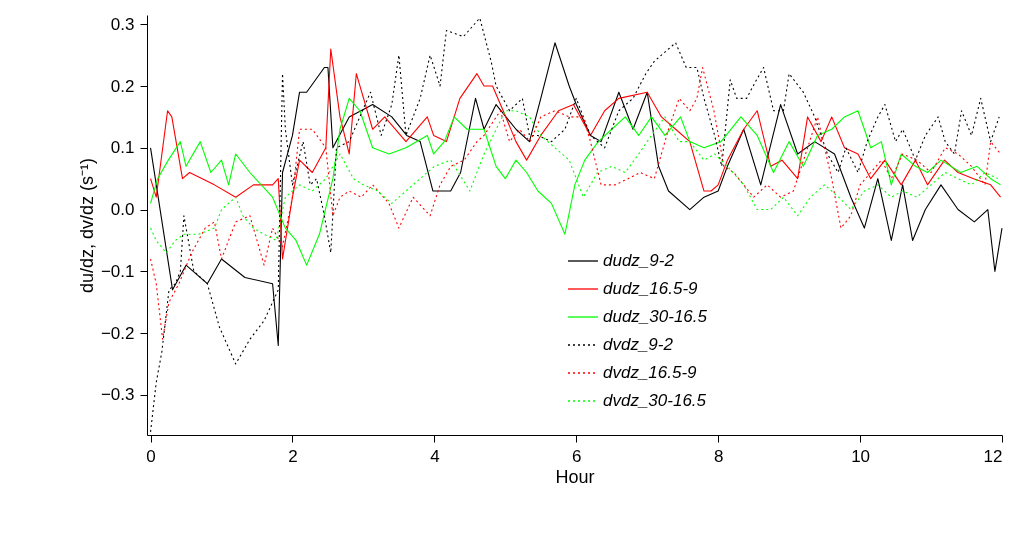 This screenshot has height=534, width=1016. What do you see at coordinates (651, 288) in the screenshot?
I see `legend-label: dudz_16.5-9` at bounding box center [651, 288].